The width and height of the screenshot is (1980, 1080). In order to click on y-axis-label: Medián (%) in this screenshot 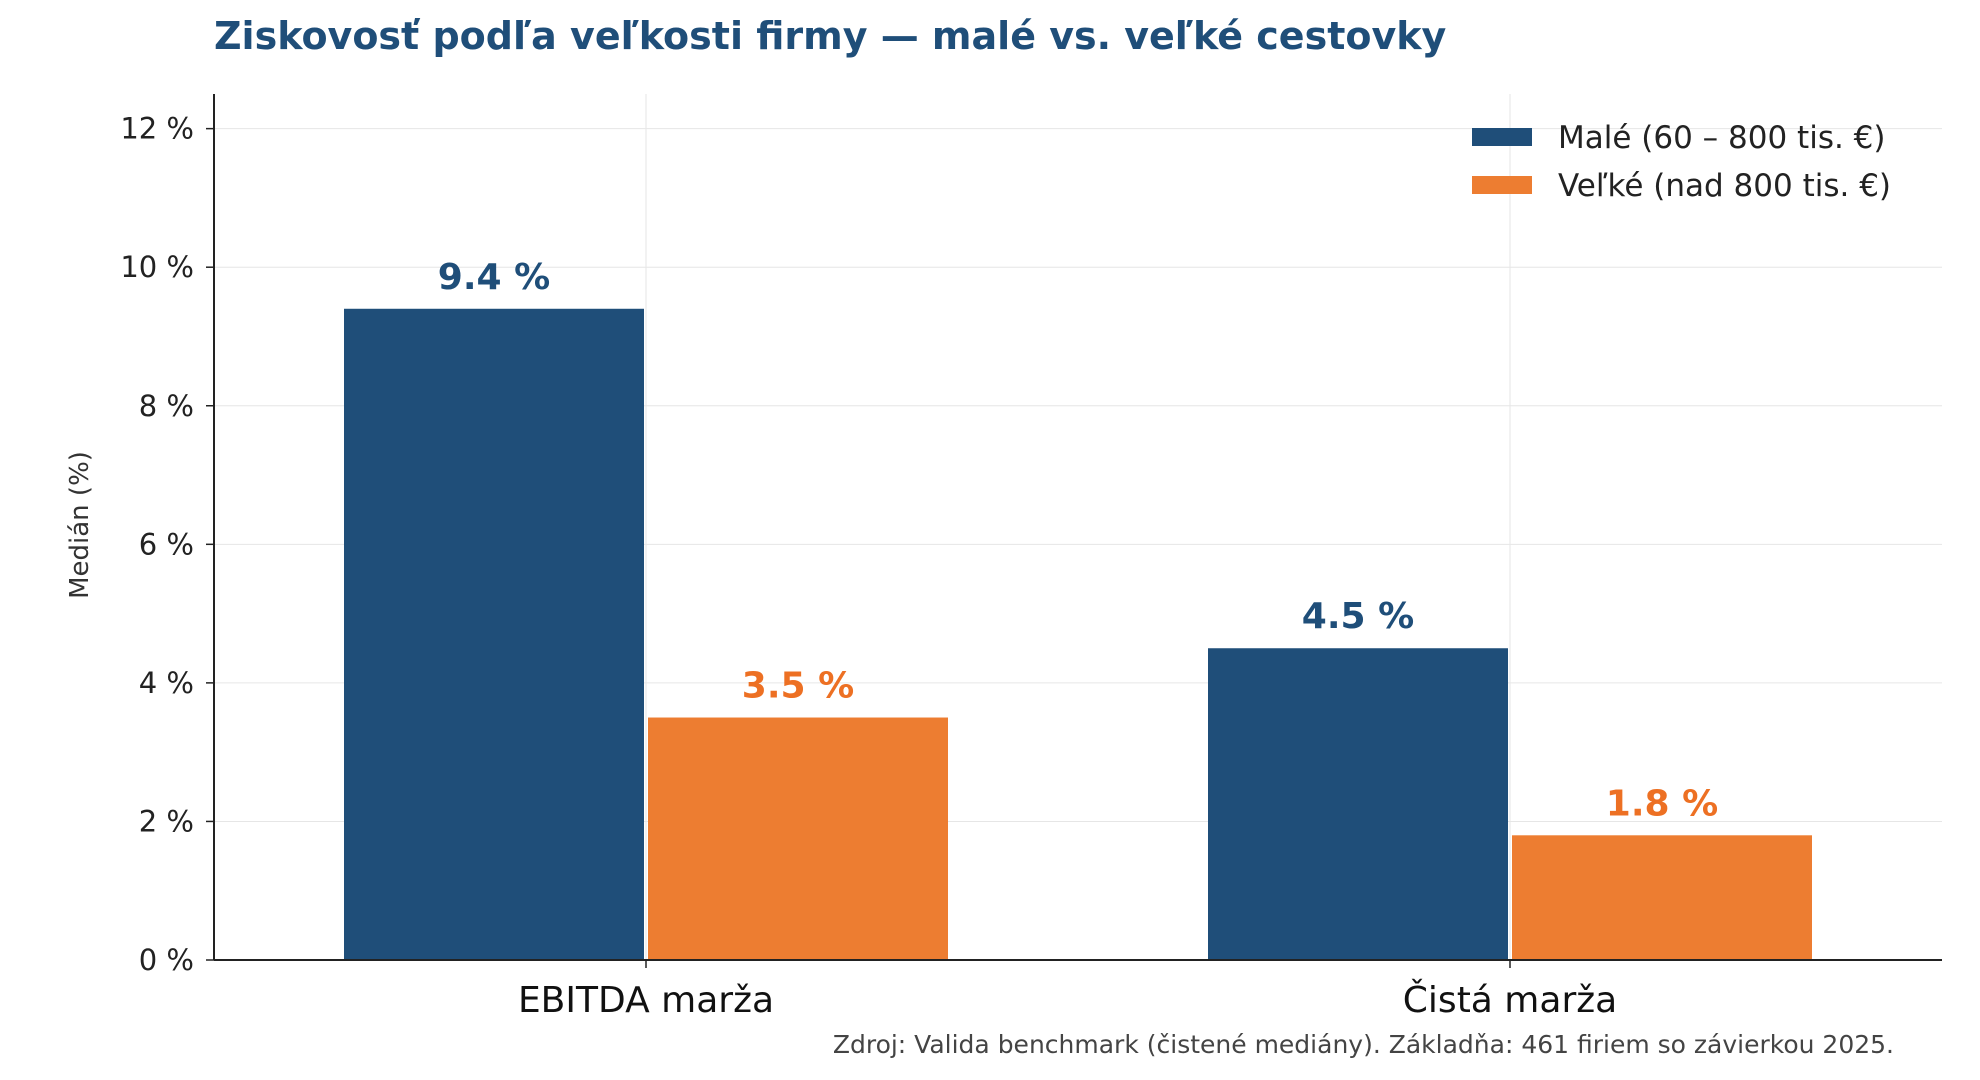, I will do `click(80, 525)`.